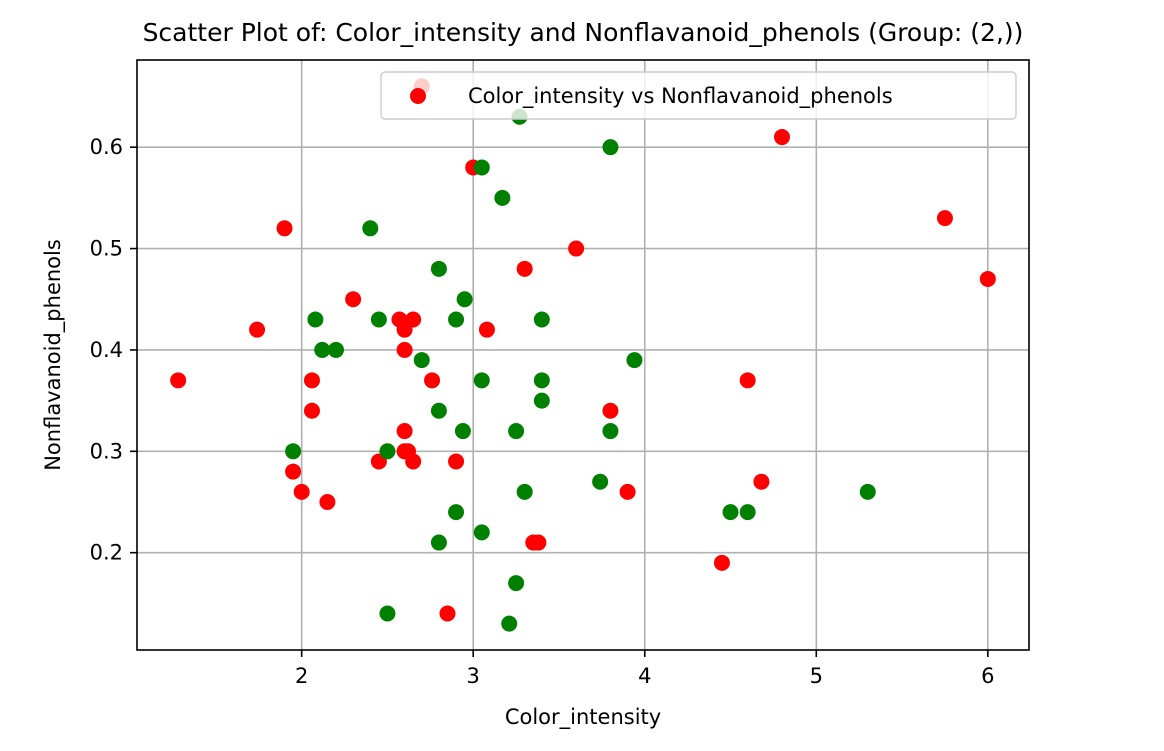  I want to click on x-axis-label: Color_intensity, so click(583, 717).